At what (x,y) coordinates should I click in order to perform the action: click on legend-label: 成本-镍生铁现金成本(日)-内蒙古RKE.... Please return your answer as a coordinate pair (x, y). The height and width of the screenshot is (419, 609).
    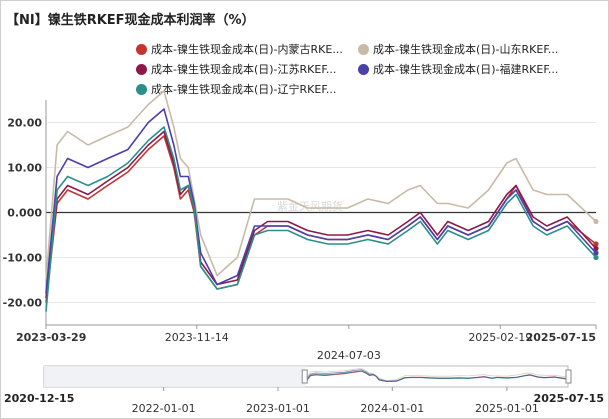
    Looking at the image, I should click on (247, 49).